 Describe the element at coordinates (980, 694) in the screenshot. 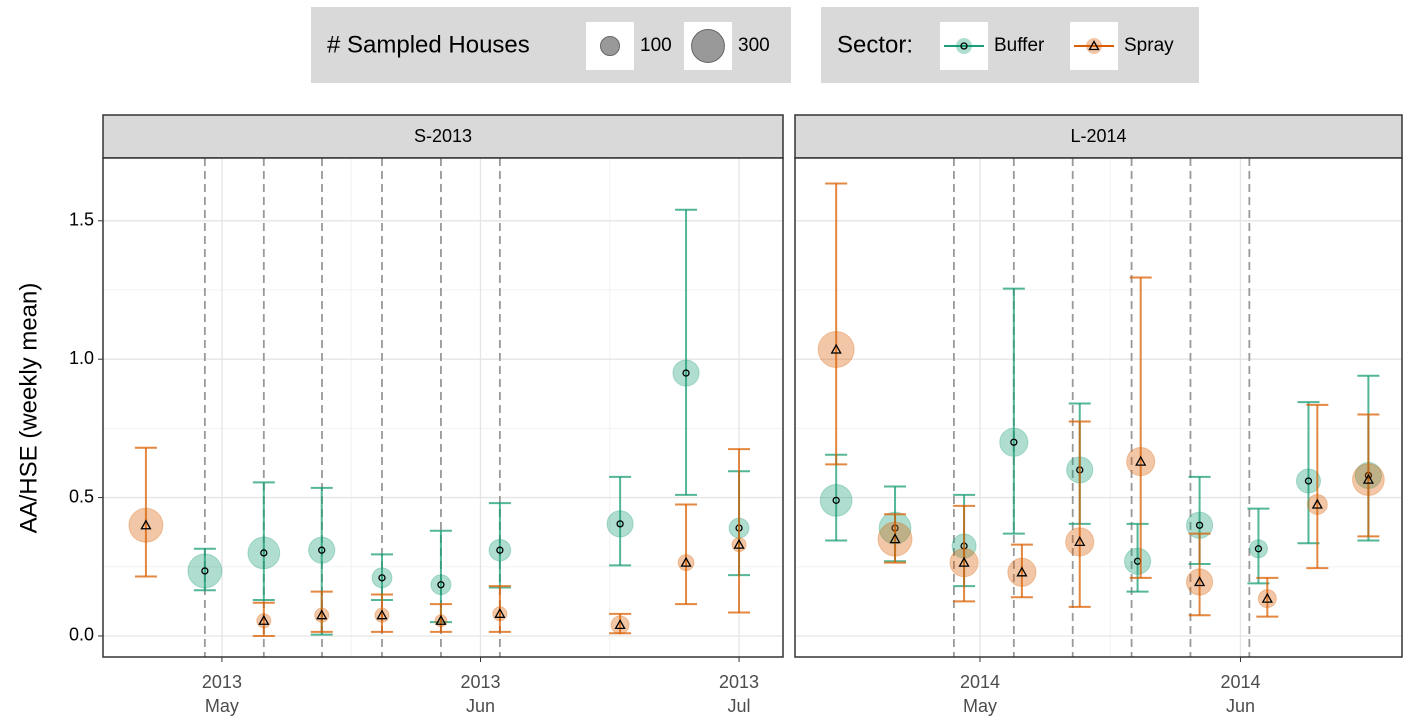

I see `x-tick-label: 2014 May` at that location.